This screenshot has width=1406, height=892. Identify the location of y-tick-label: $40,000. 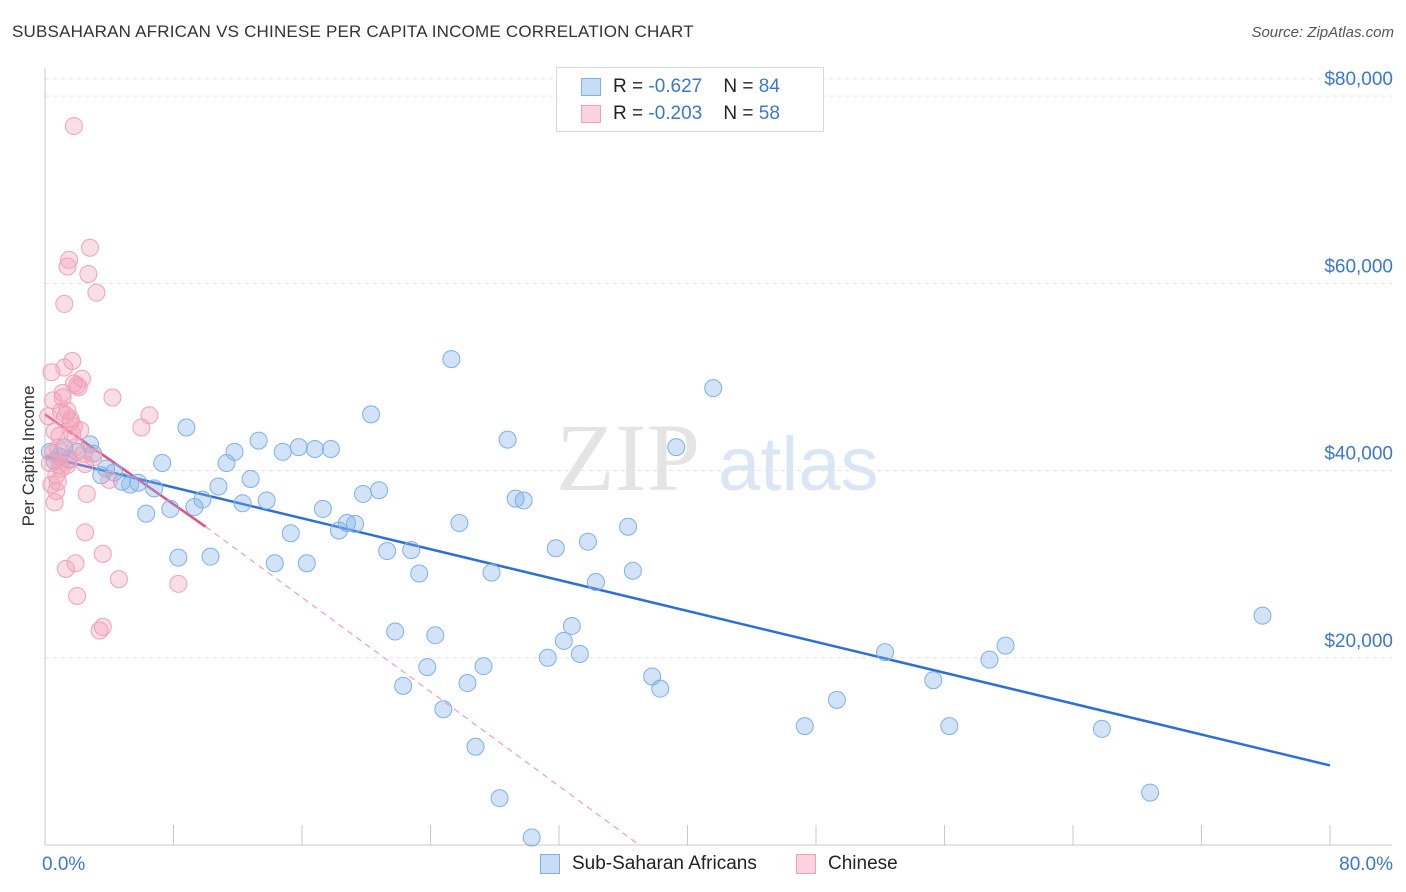
(1358, 454).